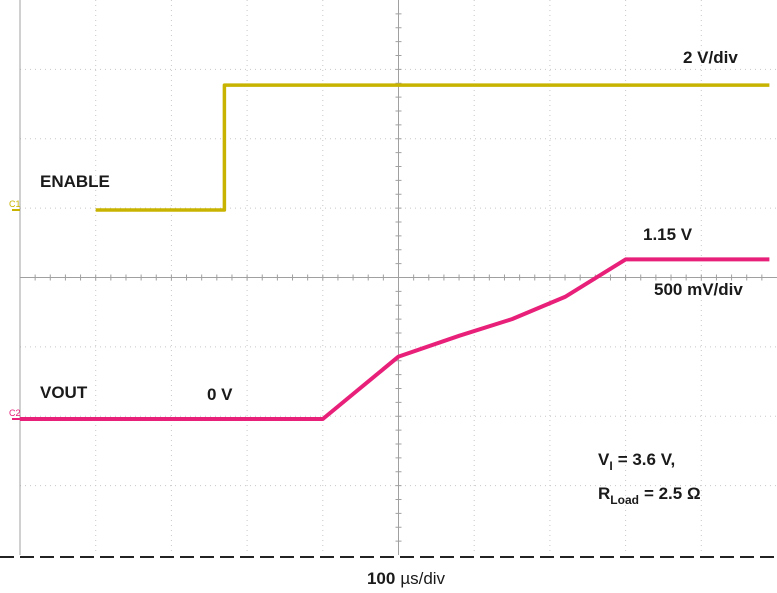 This screenshot has width=777, height=593. I want to click on load-resistance-annotation: RLoad = 2.5 Ω, so click(649, 495).